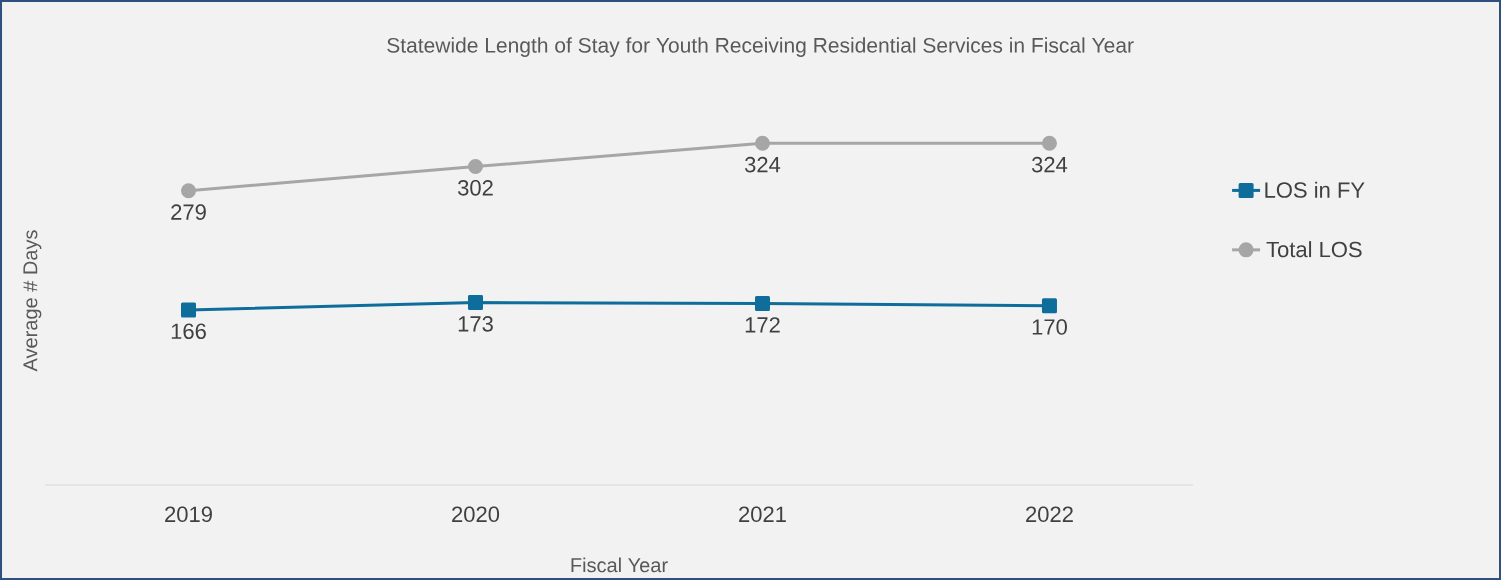 The height and width of the screenshot is (580, 1501). I want to click on data-label: 173, so click(475, 324).